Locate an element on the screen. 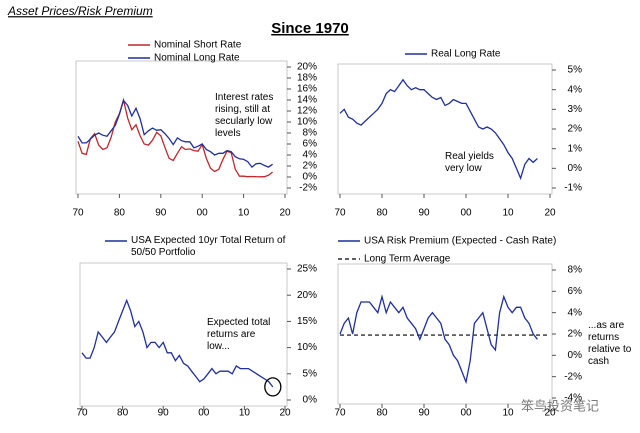  annotation: Real yields very low is located at coordinates (469, 162).